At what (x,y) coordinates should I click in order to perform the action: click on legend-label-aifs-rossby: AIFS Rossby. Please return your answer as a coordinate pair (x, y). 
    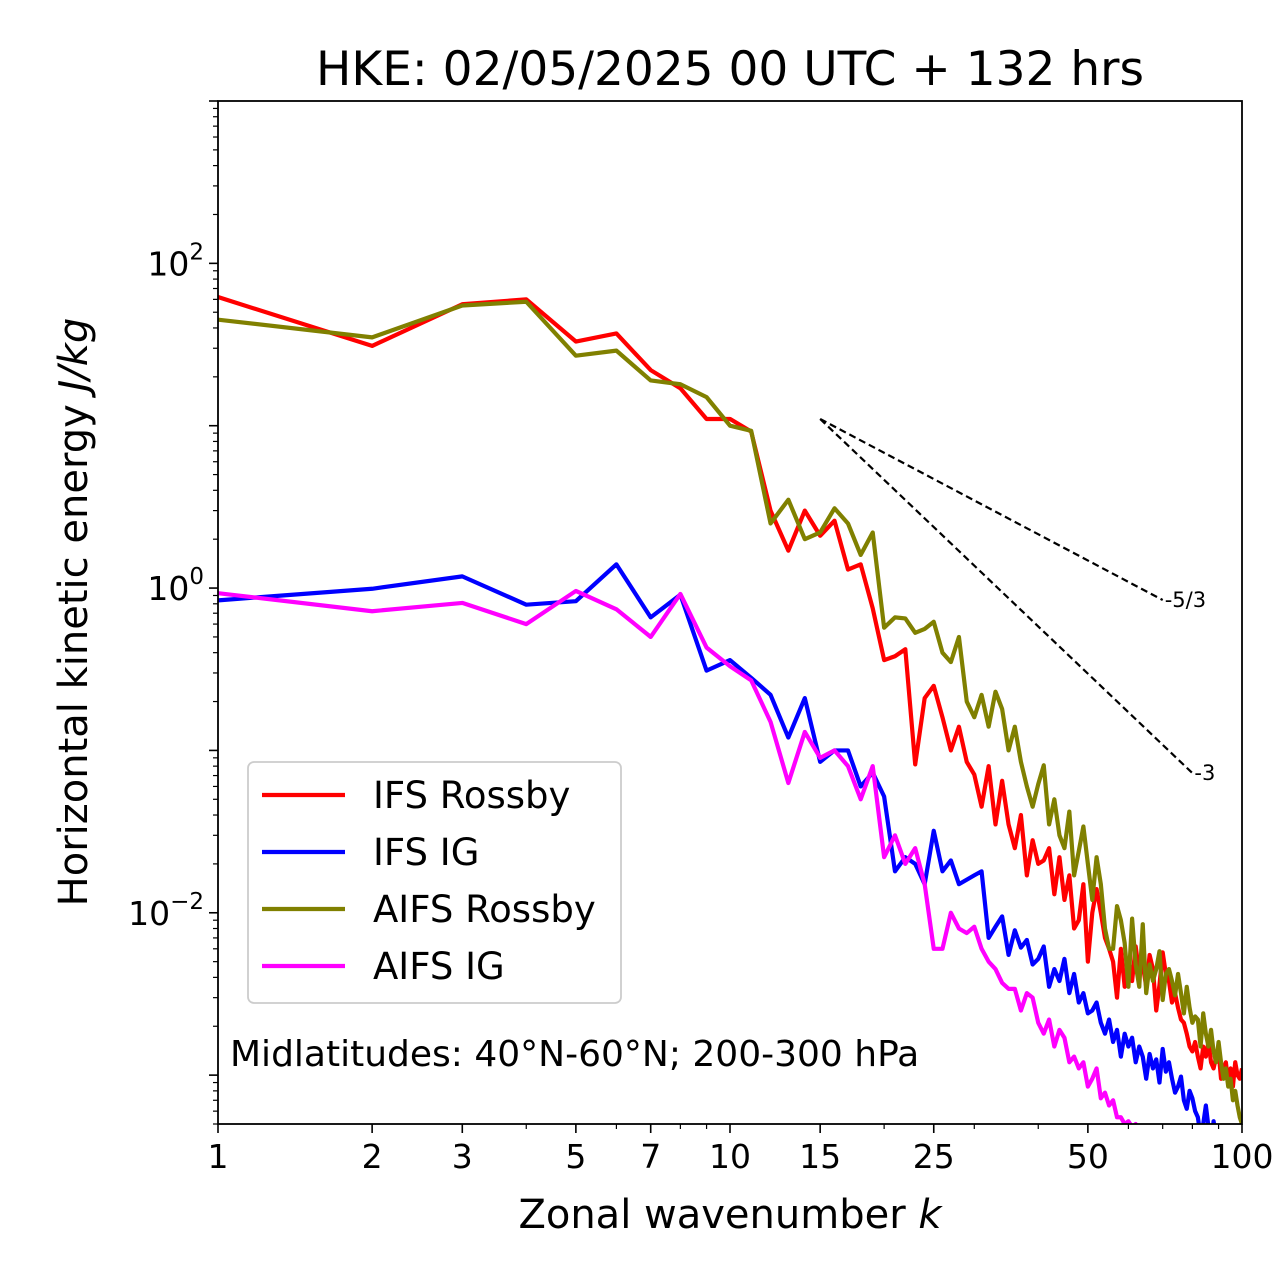
    Looking at the image, I should click on (484, 909).